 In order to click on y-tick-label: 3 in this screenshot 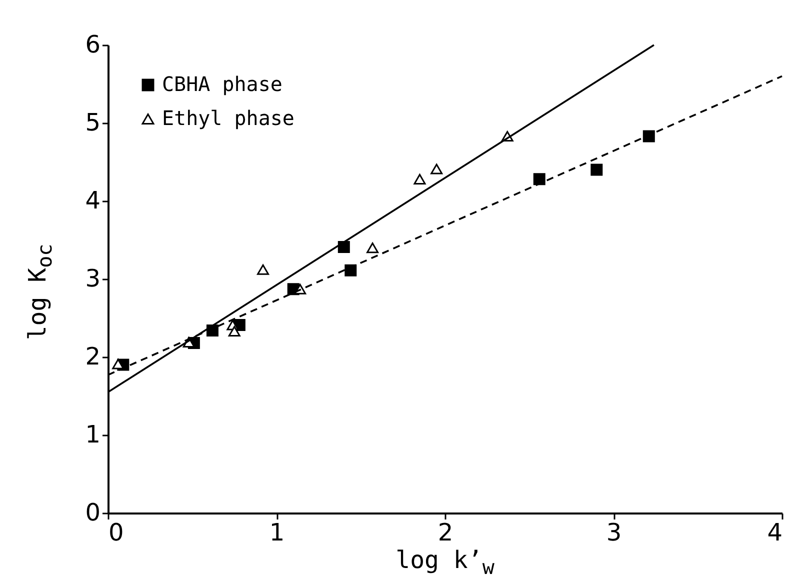, I will do `click(92, 278)`.